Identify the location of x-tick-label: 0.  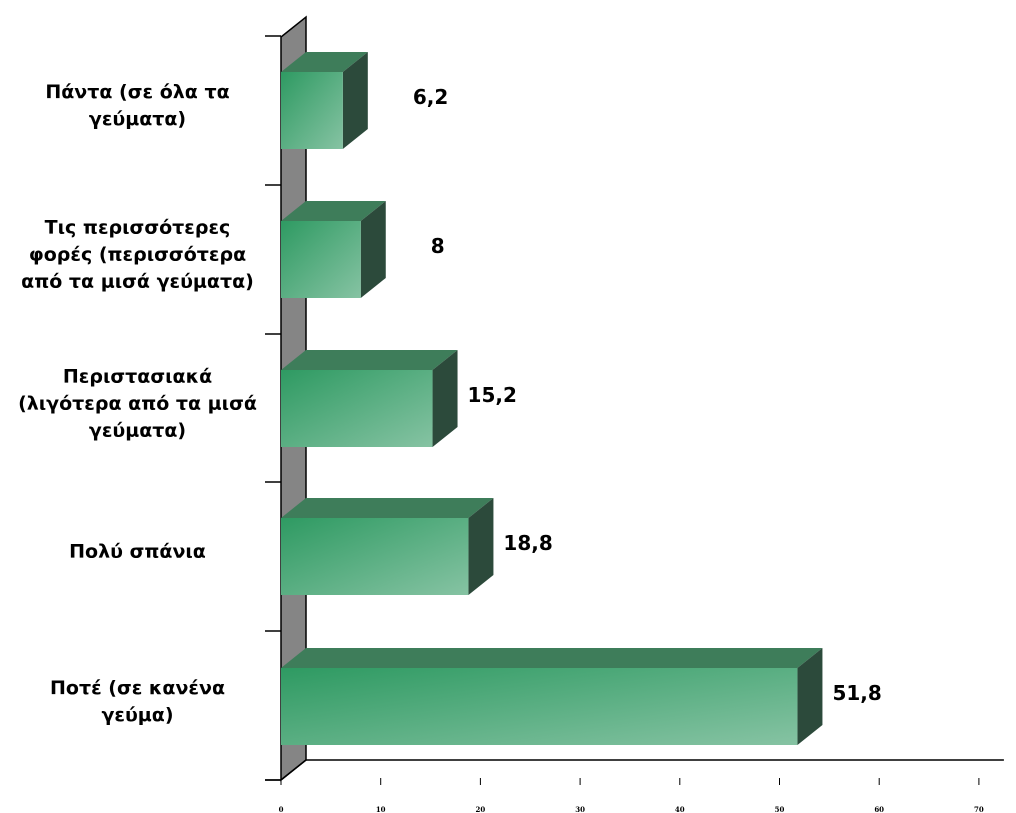
(281, 809).